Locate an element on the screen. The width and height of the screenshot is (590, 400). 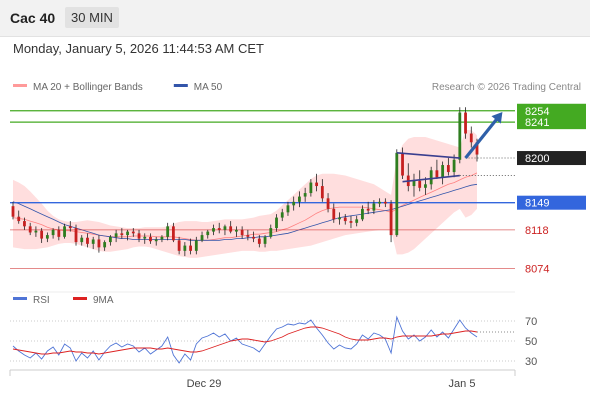
target-arrow-shaft is located at coordinates (483, 137).